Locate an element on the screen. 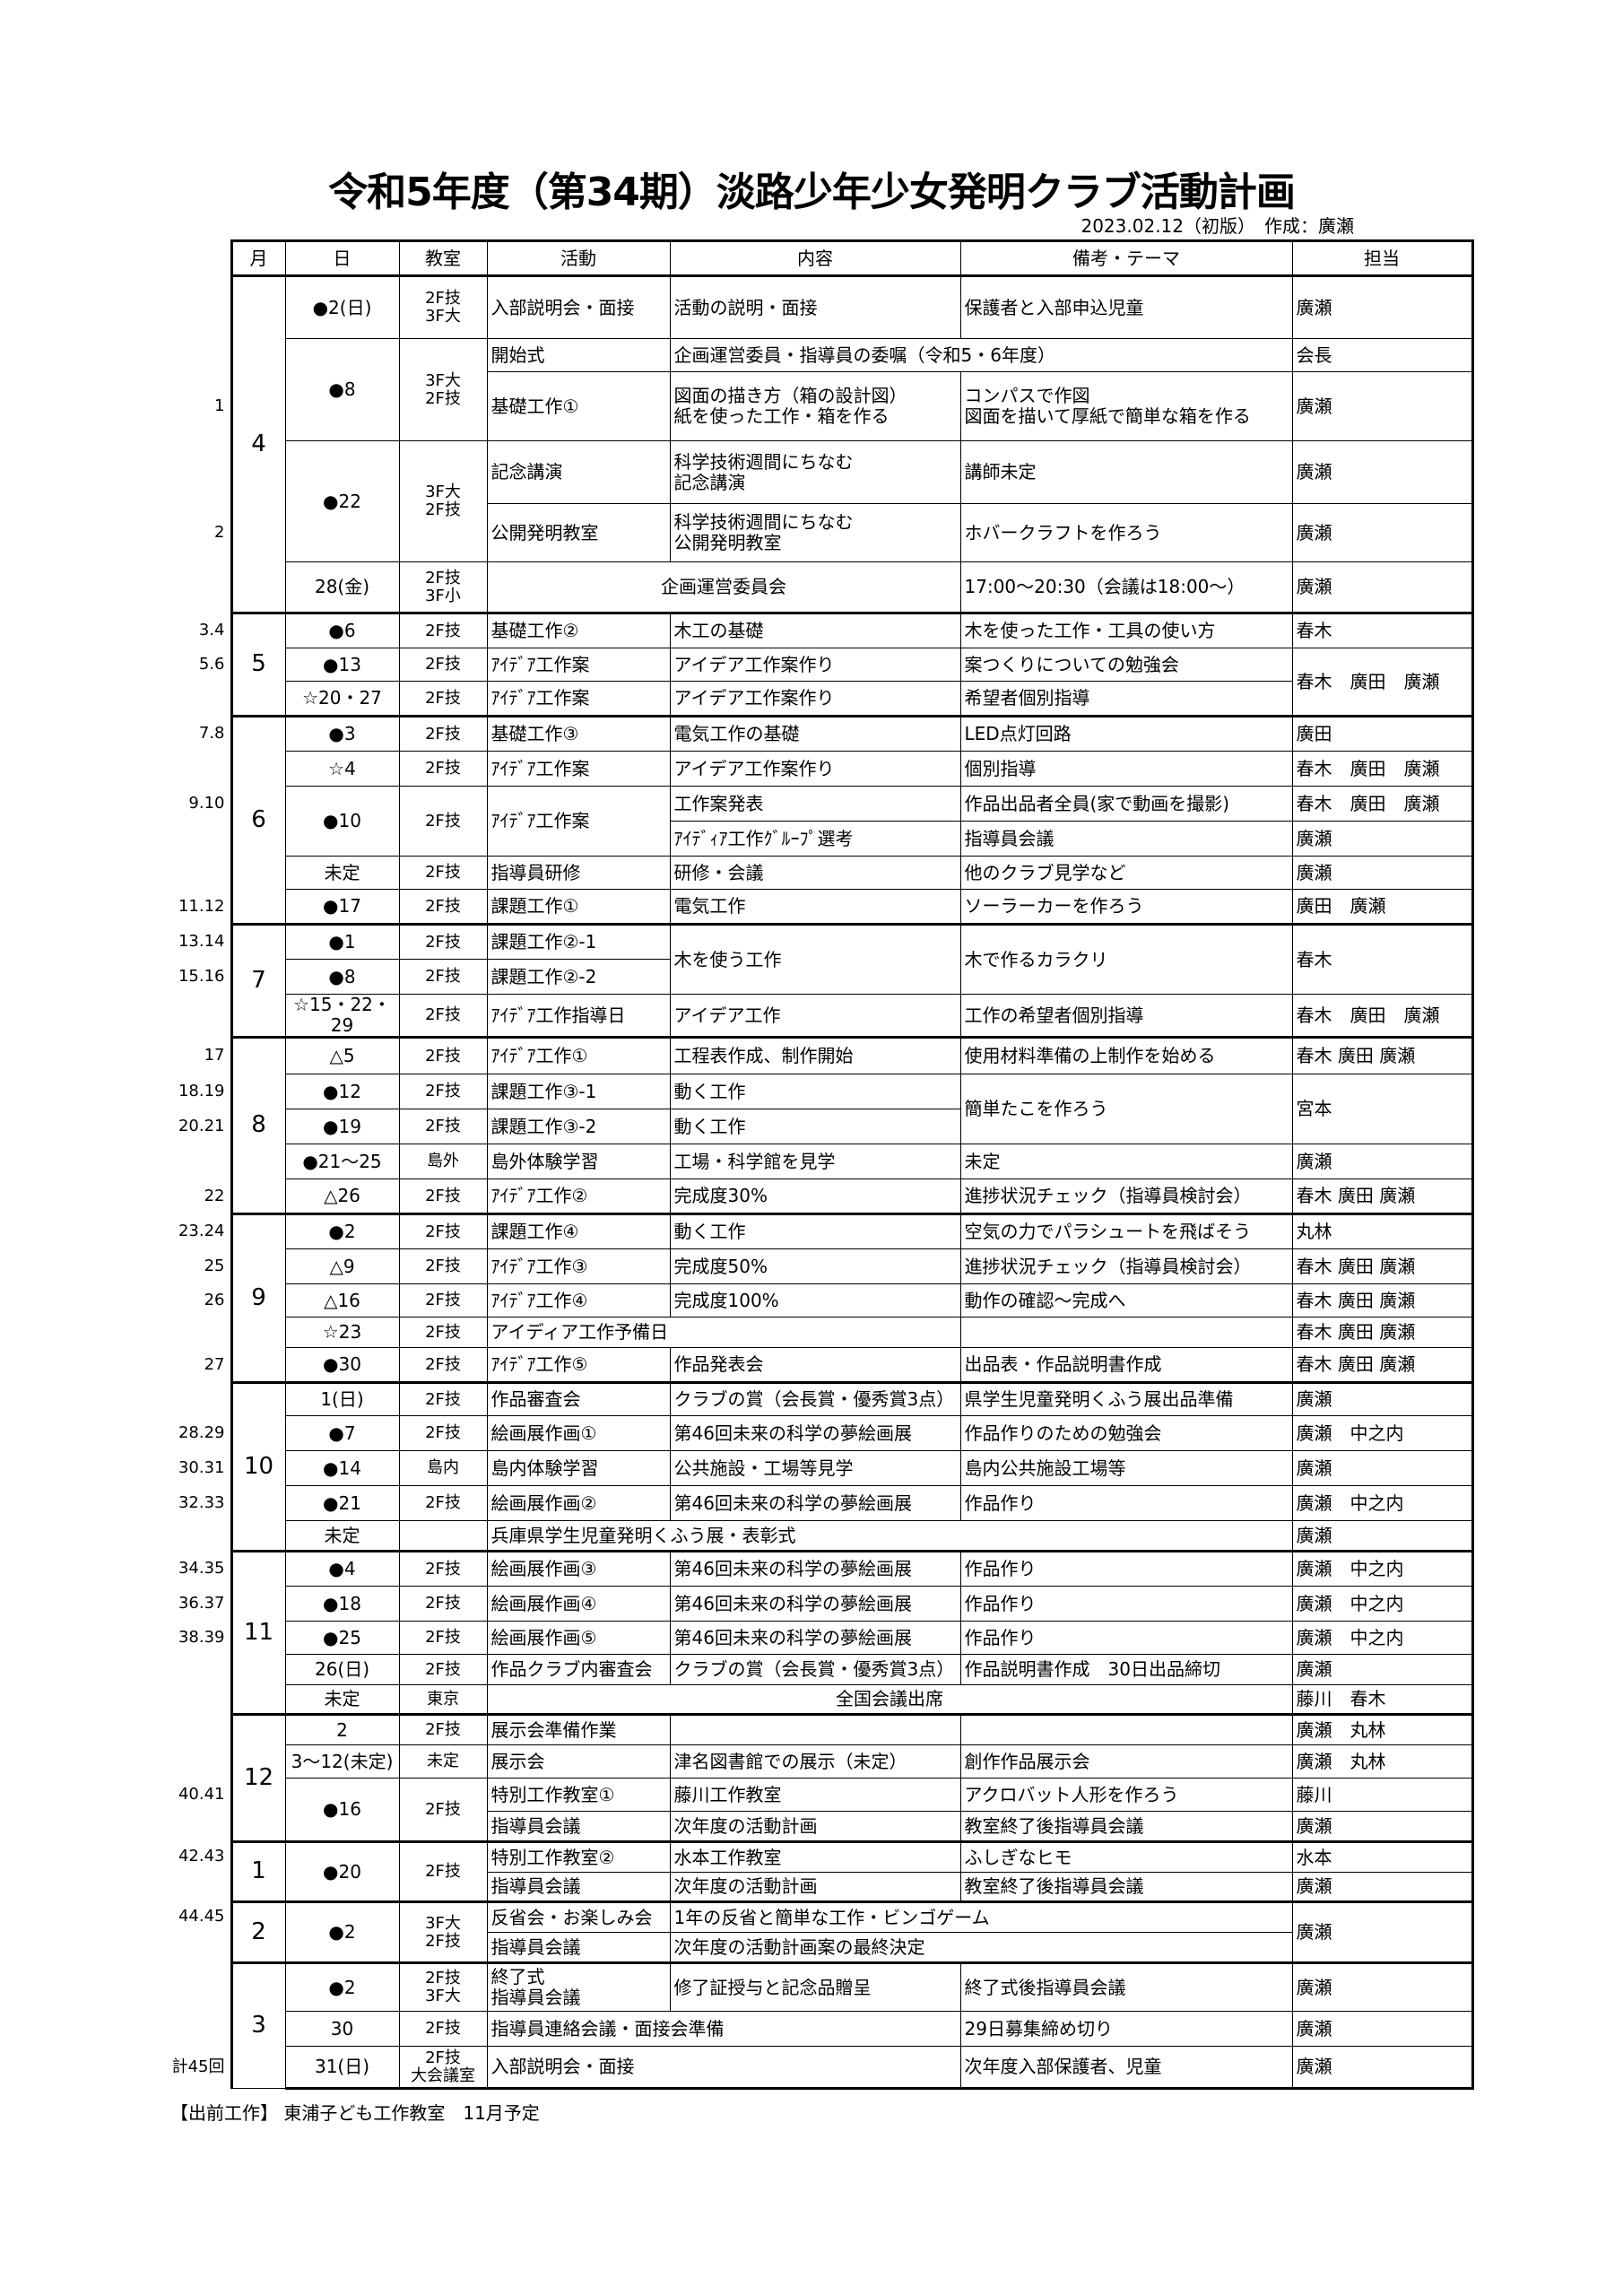  header-remarks: 備考・テーマ is located at coordinates (1126, 258).